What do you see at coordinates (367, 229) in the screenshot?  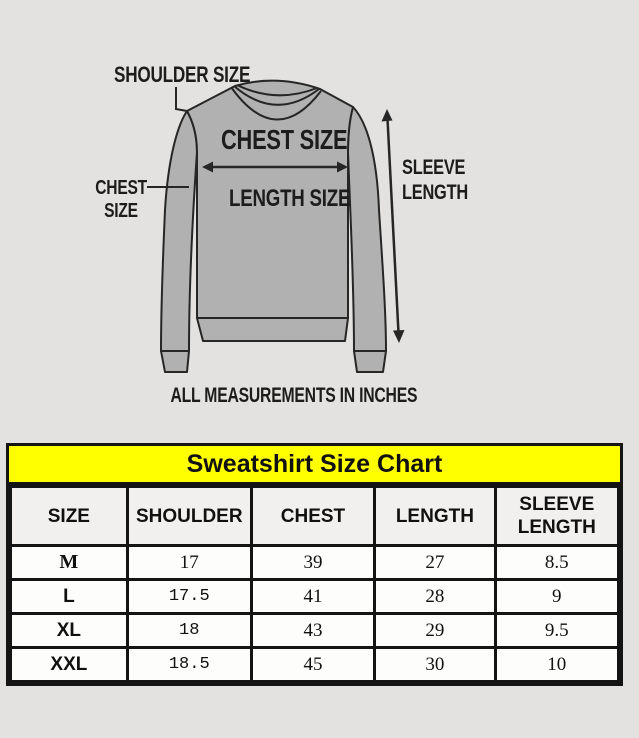 I see `right-sleeve` at bounding box center [367, 229].